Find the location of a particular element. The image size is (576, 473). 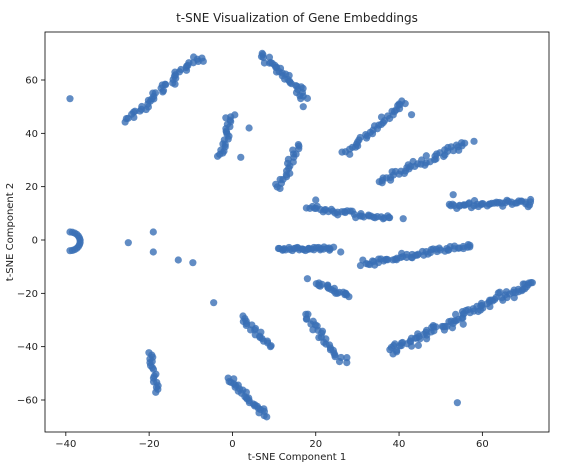

y-tick-label: 20 is located at coordinates (31, 187).